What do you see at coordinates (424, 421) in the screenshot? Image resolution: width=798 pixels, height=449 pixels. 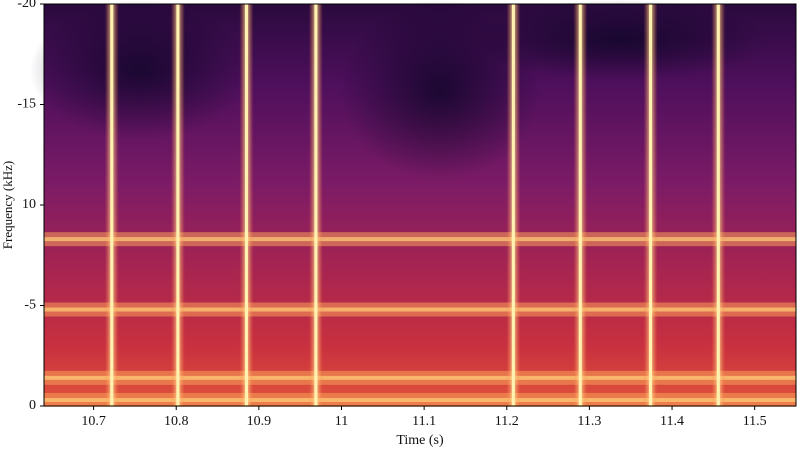 I see `x-tick-label: 11.1` at bounding box center [424, 421].